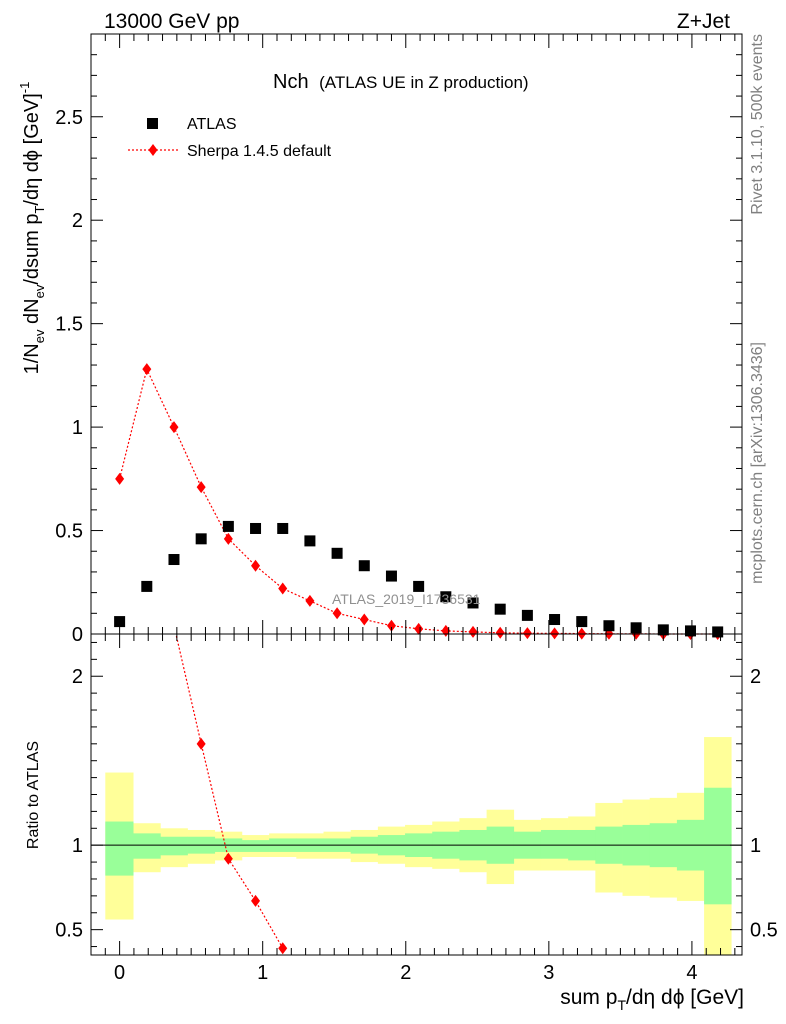  Describe the element at coordinates (757, 463) in the screenshot. I see `side-mcplots: mcplots.cern.ch [arXiv:1306.3436]` at that location.